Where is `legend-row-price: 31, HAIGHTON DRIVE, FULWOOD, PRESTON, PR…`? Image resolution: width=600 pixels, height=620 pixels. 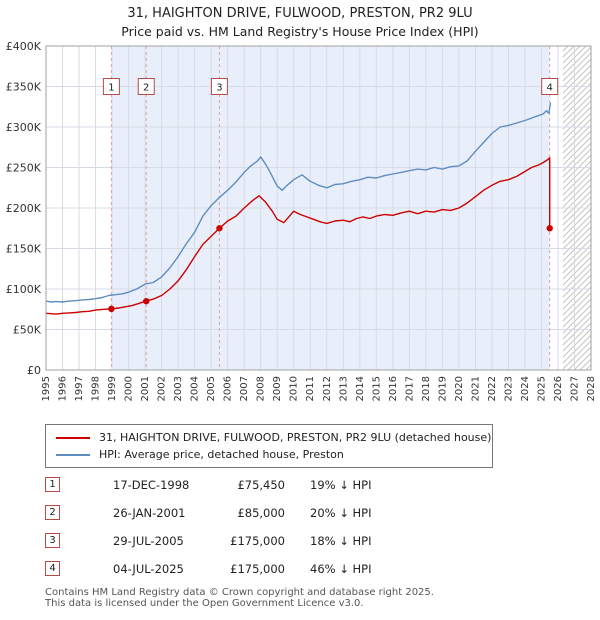 legend-row-price: 31, HAIGHTON DRIVE, FULWOOD, PRESTON, PR… is located at coordinates (273, 437).